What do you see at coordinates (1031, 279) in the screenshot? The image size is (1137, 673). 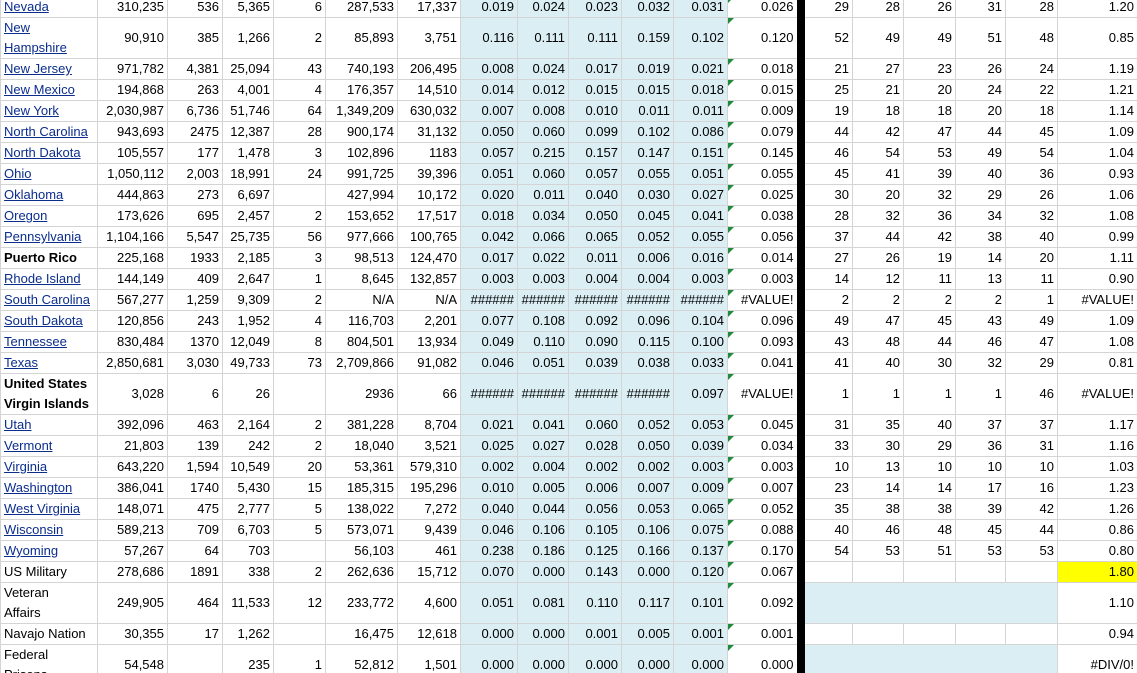 I see `cell: 11` at bounding box center [1031, 279].